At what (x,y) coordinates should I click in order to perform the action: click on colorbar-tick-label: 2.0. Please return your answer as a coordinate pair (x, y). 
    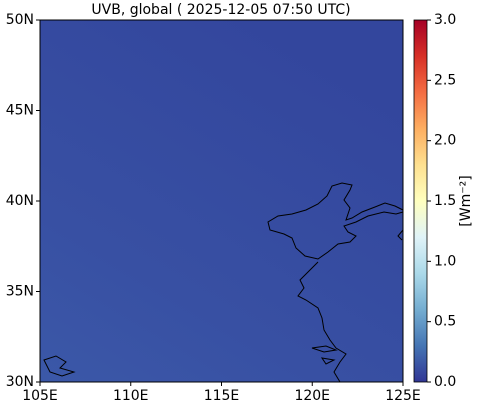
    Looking at the image, I should click on (445, 141).